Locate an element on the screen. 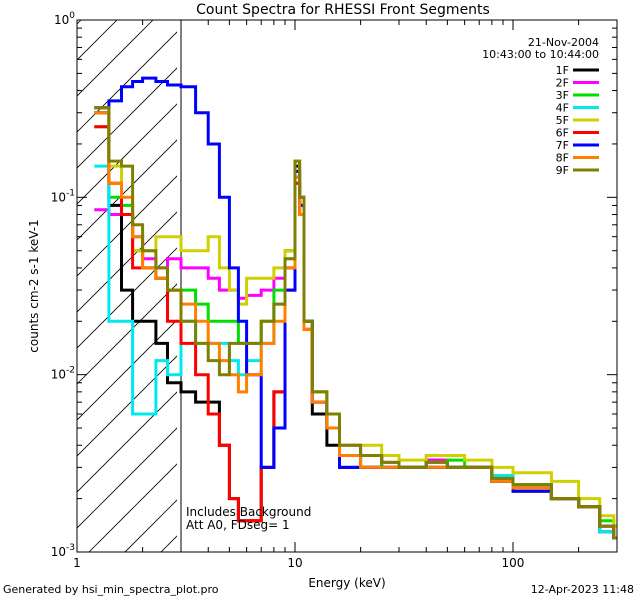 The width and height of the screenshot is (640, 600). annotation-background: Includes Background is located at coordinates (248, 512).